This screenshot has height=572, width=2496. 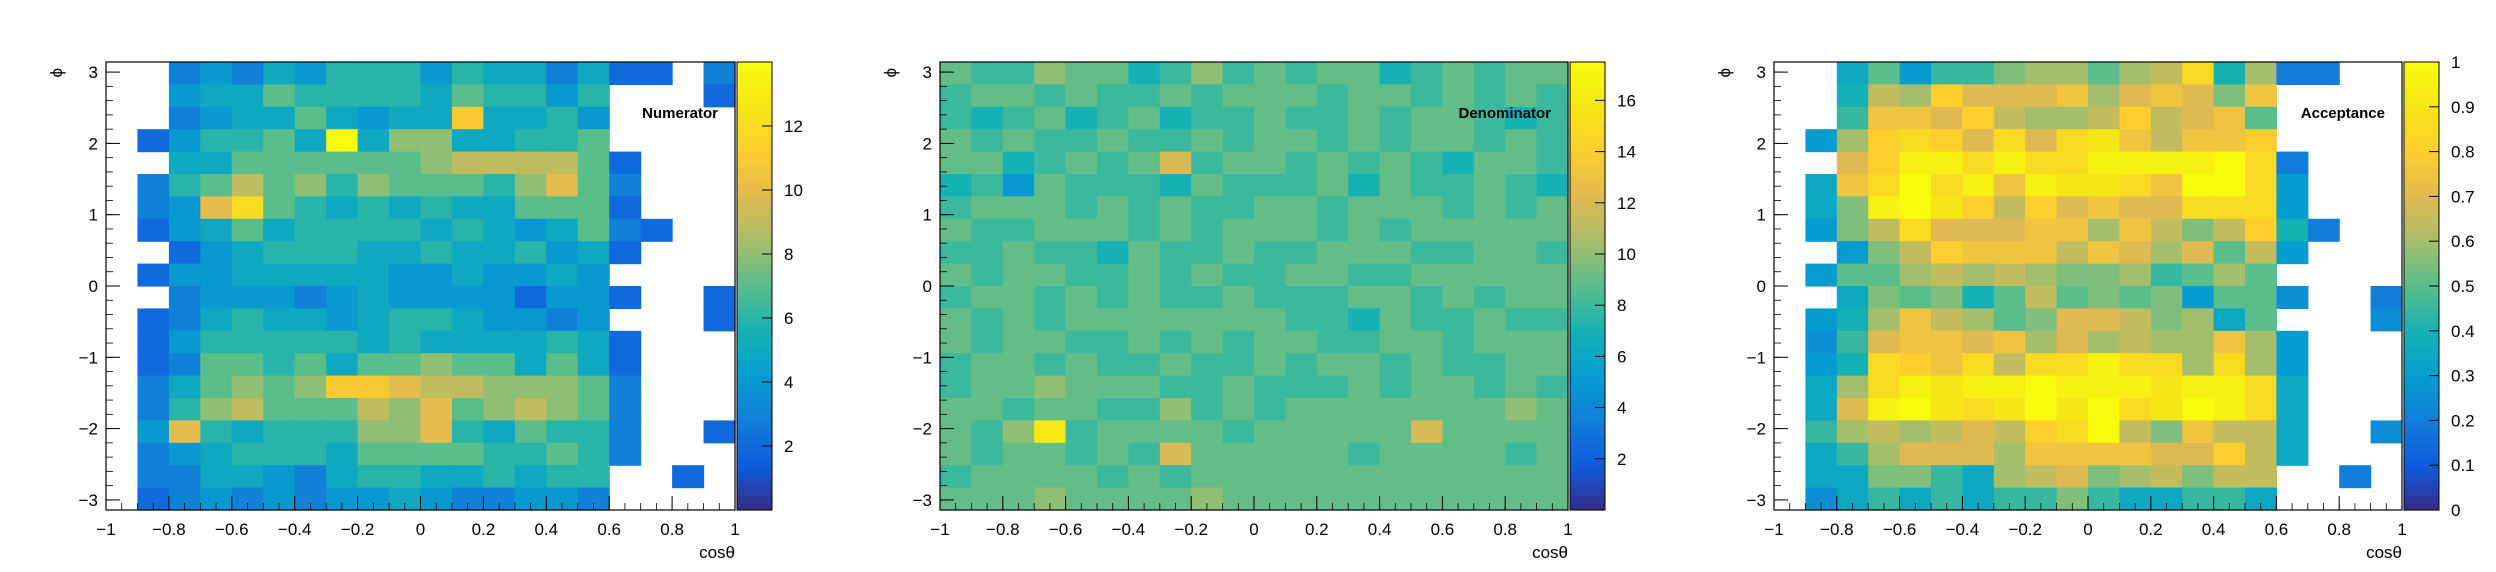 What do you see at coordinates (1756, 429) in the screenshot?
I see `y-tick-label: −2` at bounding box center [1756, 429].